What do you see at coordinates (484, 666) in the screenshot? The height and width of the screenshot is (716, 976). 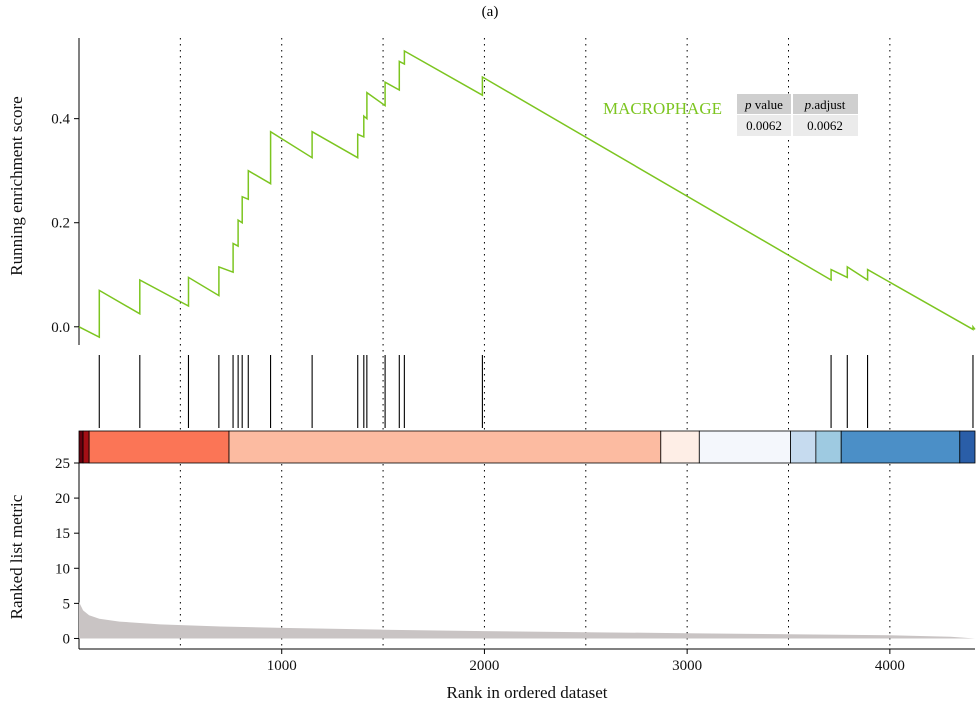 I see `xtick-label-1: 2000` at bounding box center [484, 666].